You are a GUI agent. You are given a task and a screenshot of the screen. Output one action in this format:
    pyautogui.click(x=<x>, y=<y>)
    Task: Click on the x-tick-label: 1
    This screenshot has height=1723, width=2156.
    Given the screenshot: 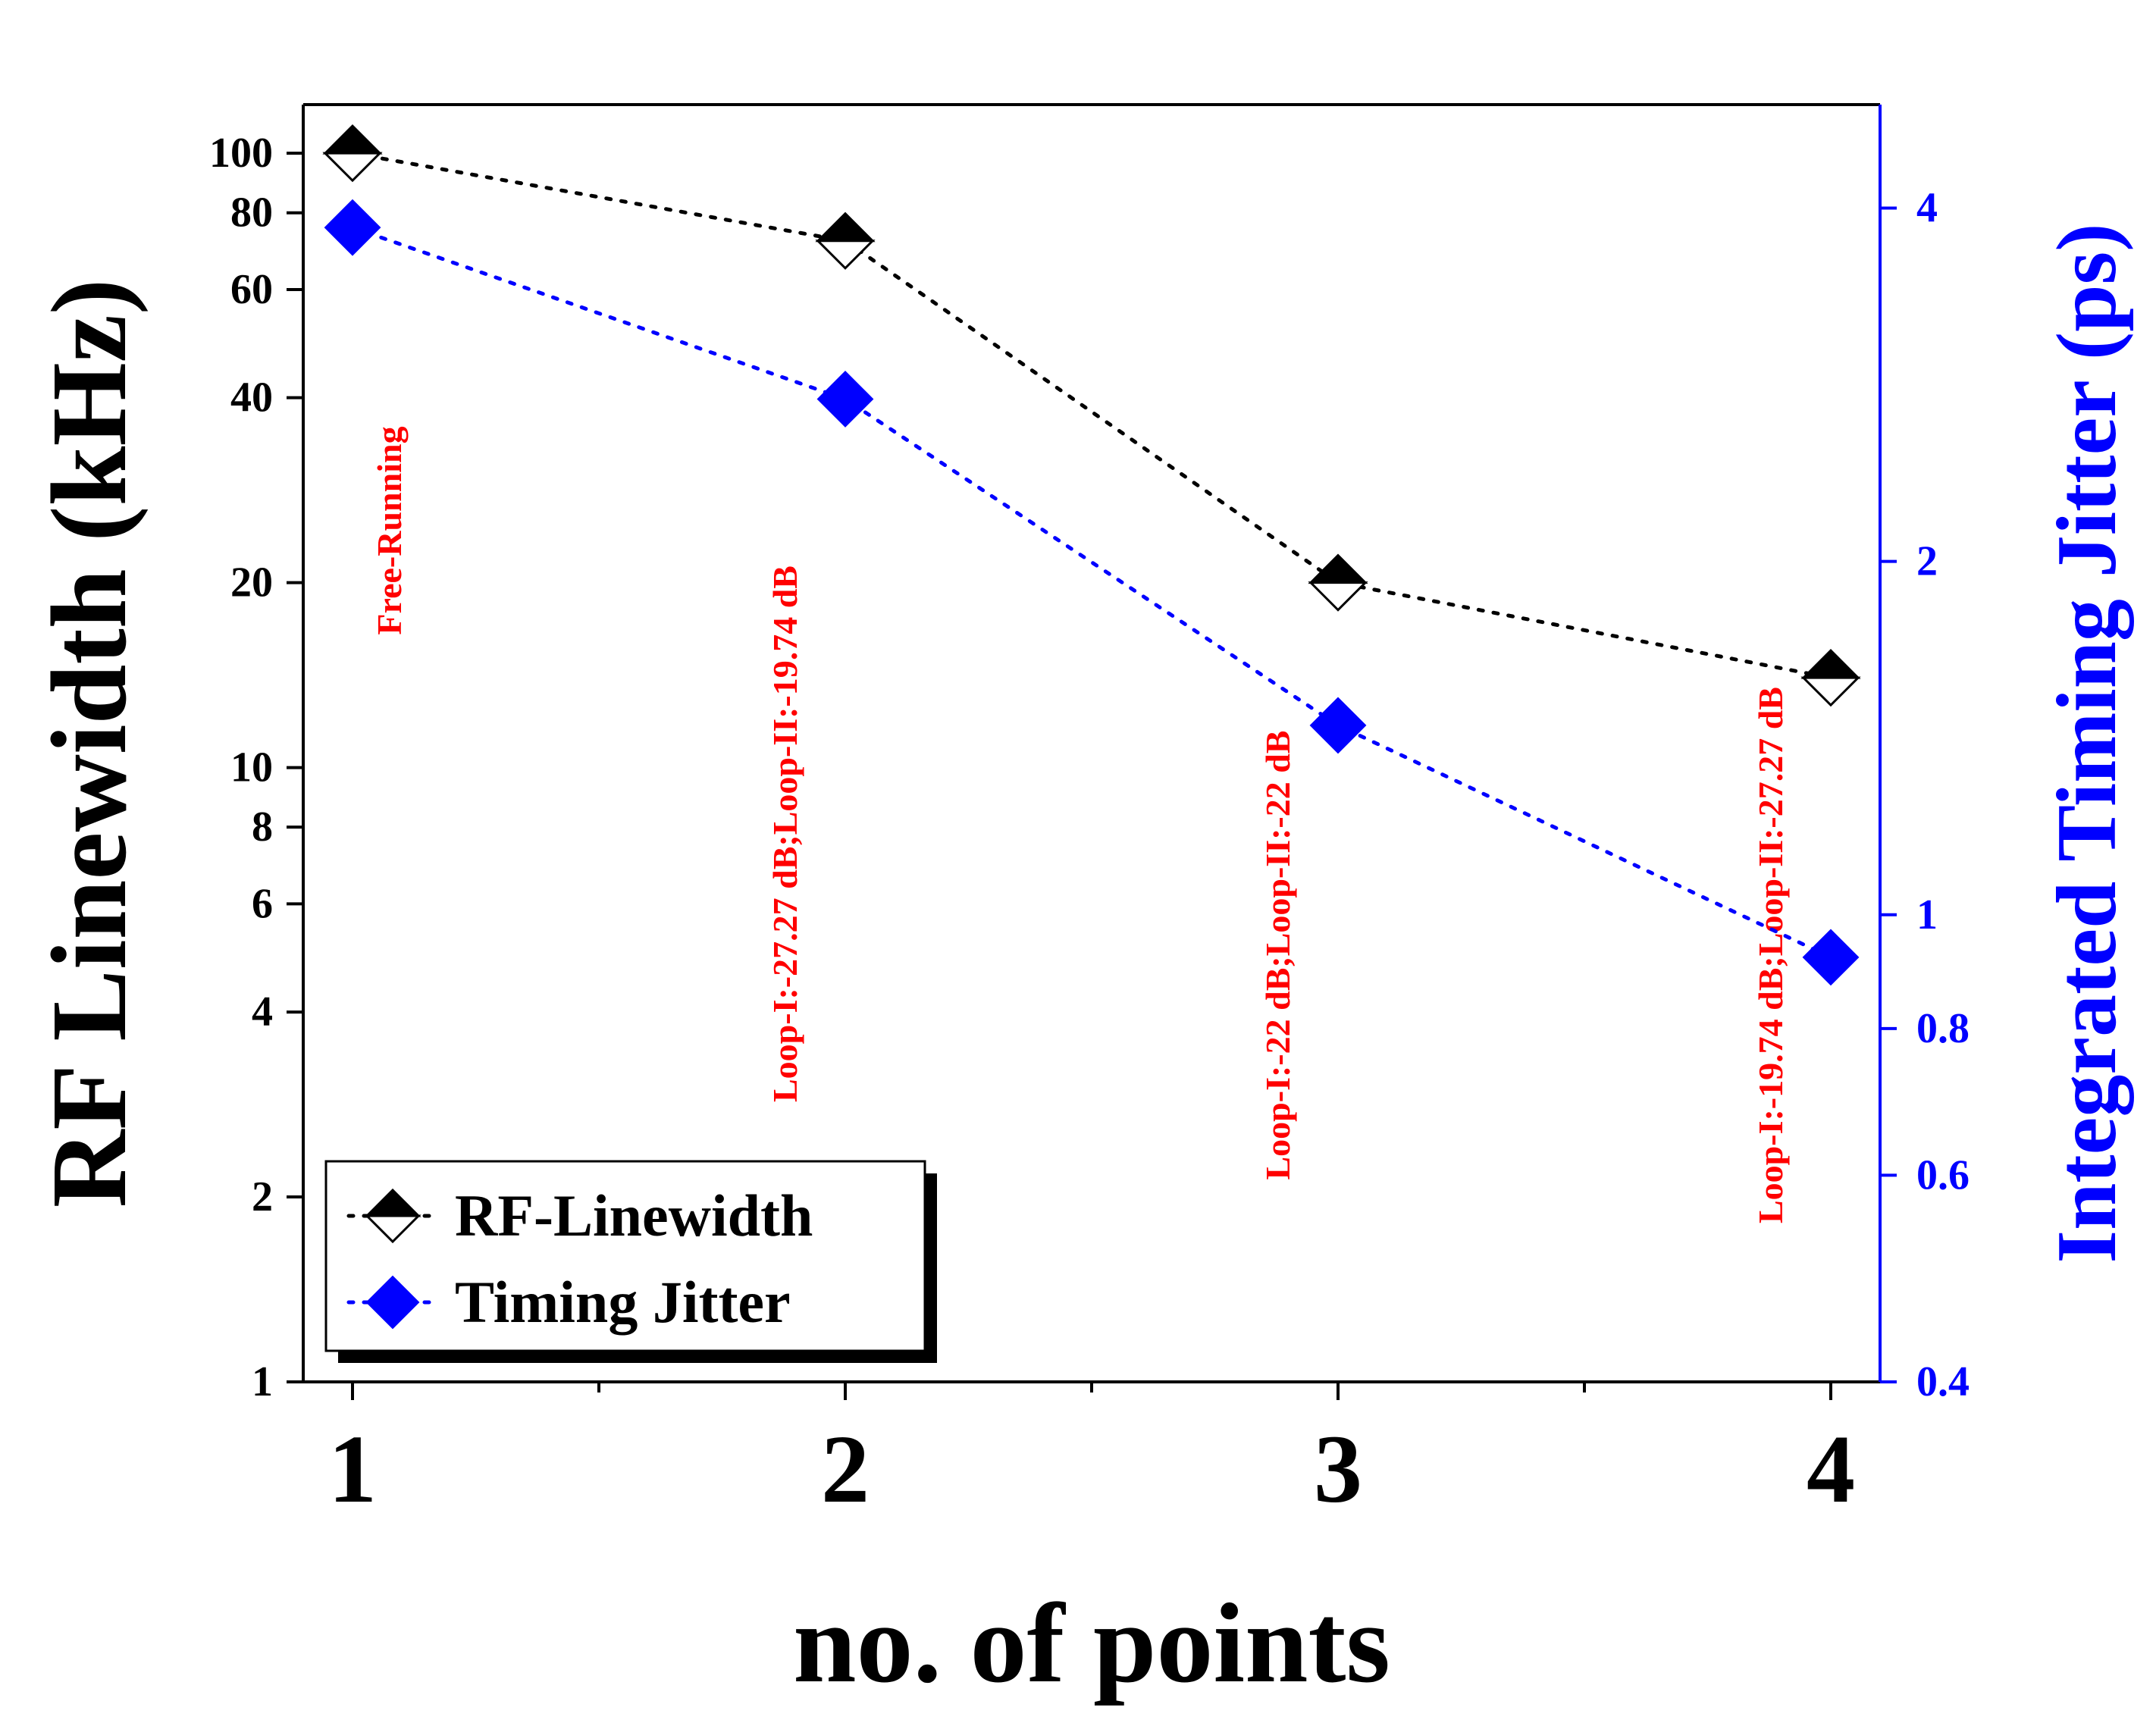 What is the action you would take?
    pyautogui.click(x=352, y=1469)
    